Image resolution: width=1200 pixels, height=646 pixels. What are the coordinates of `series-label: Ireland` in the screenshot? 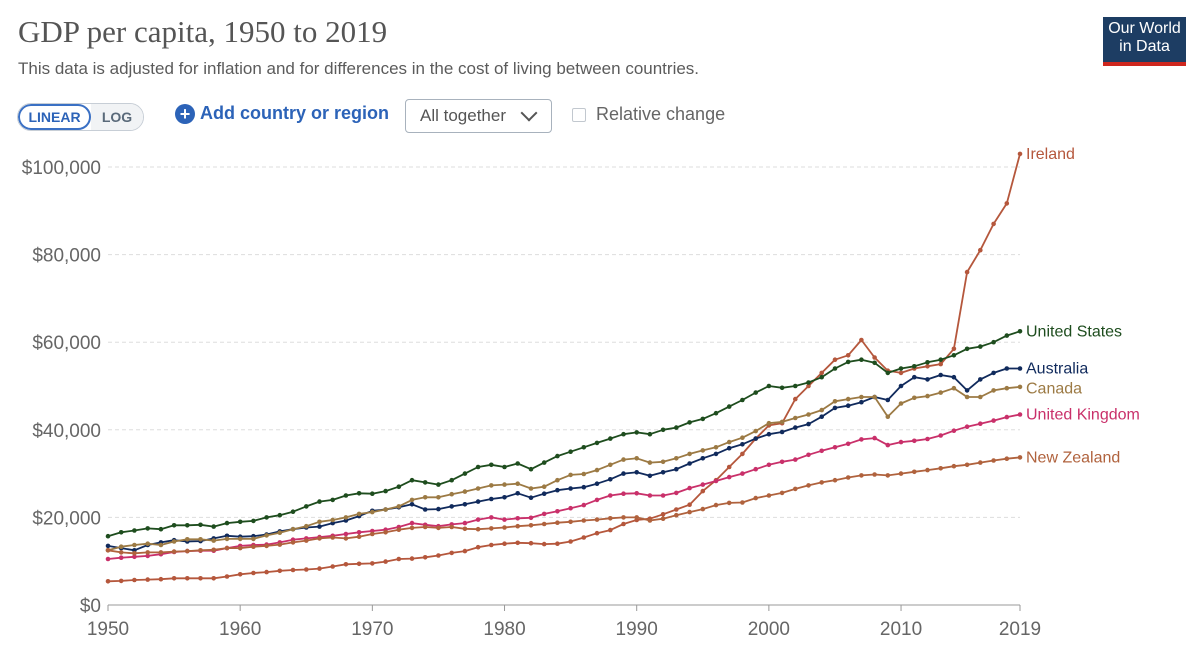 It's located at (1050, 154).